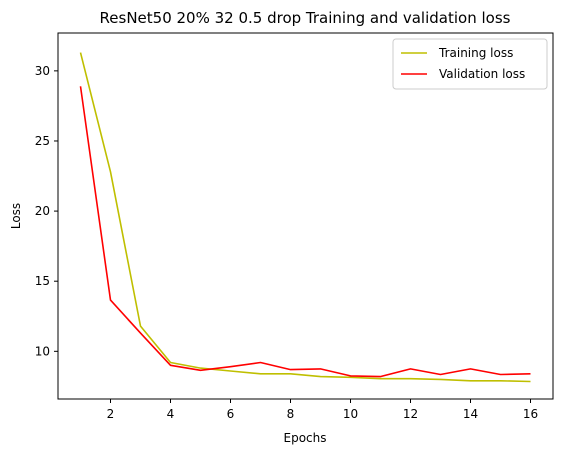 Image resolution: width=562 pixels, height=455 pixels. Describe the element at coordinates (475, 53) in the screenshot. I see `legend-entry: Training loss` at that location.